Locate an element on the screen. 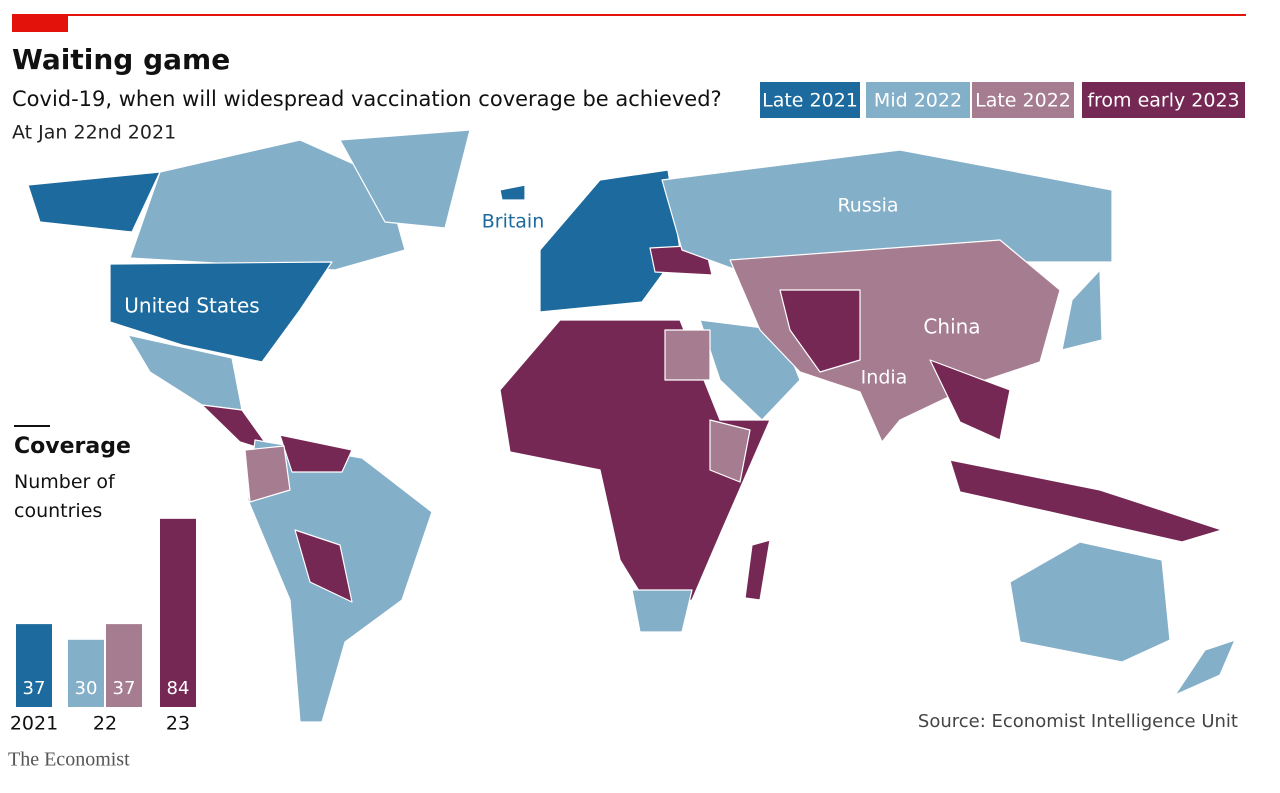 The height and width of the screenshot is (793, 1280). red-tab is located at coordinates (40, 23).